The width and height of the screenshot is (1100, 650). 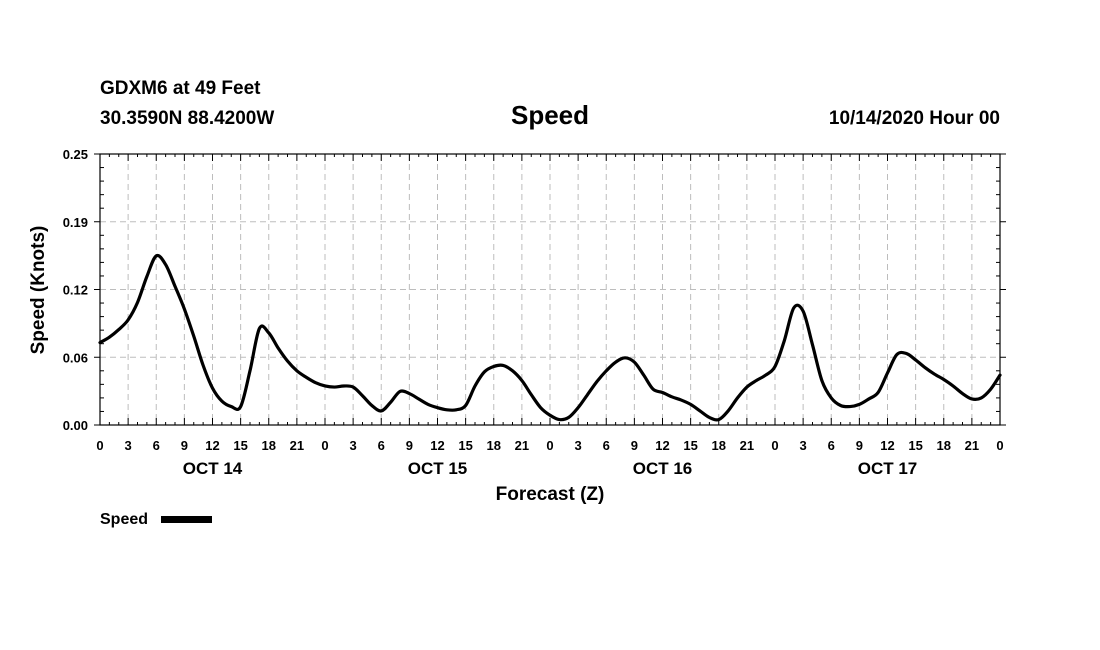 What do you see at coordinates (550, 494) in the screenshot?
I see `x-axis-label: Forecast (Z)` at bounding box center [550, 494].